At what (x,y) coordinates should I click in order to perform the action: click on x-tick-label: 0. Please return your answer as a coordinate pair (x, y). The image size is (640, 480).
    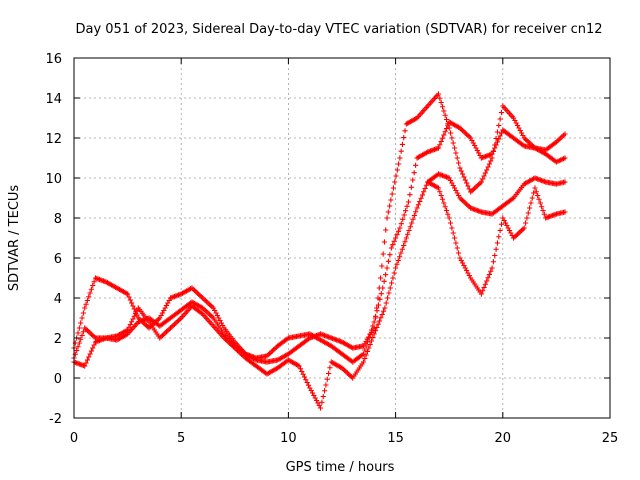
    Looking at the image, I should click on (74, 438).